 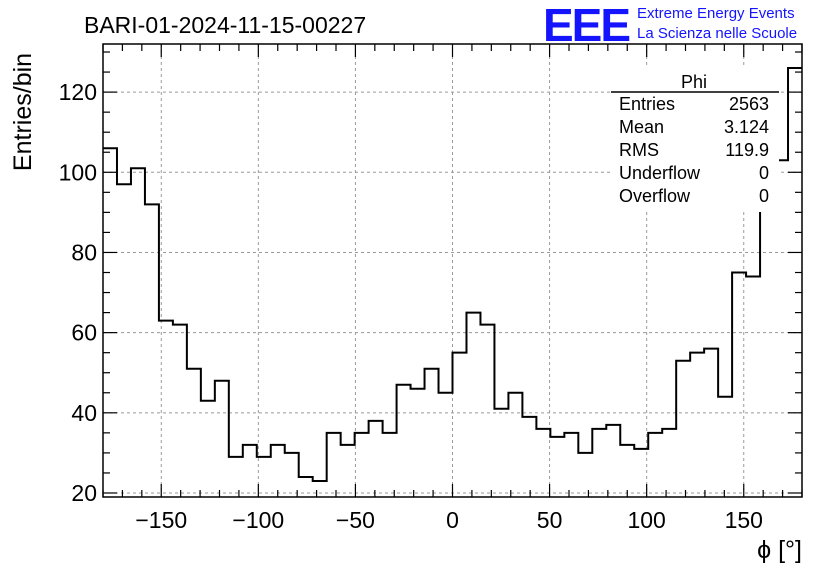 I want to click on eee-subtitle-line2: La Scienza nelle Scuole, so click(x=717, y=33).